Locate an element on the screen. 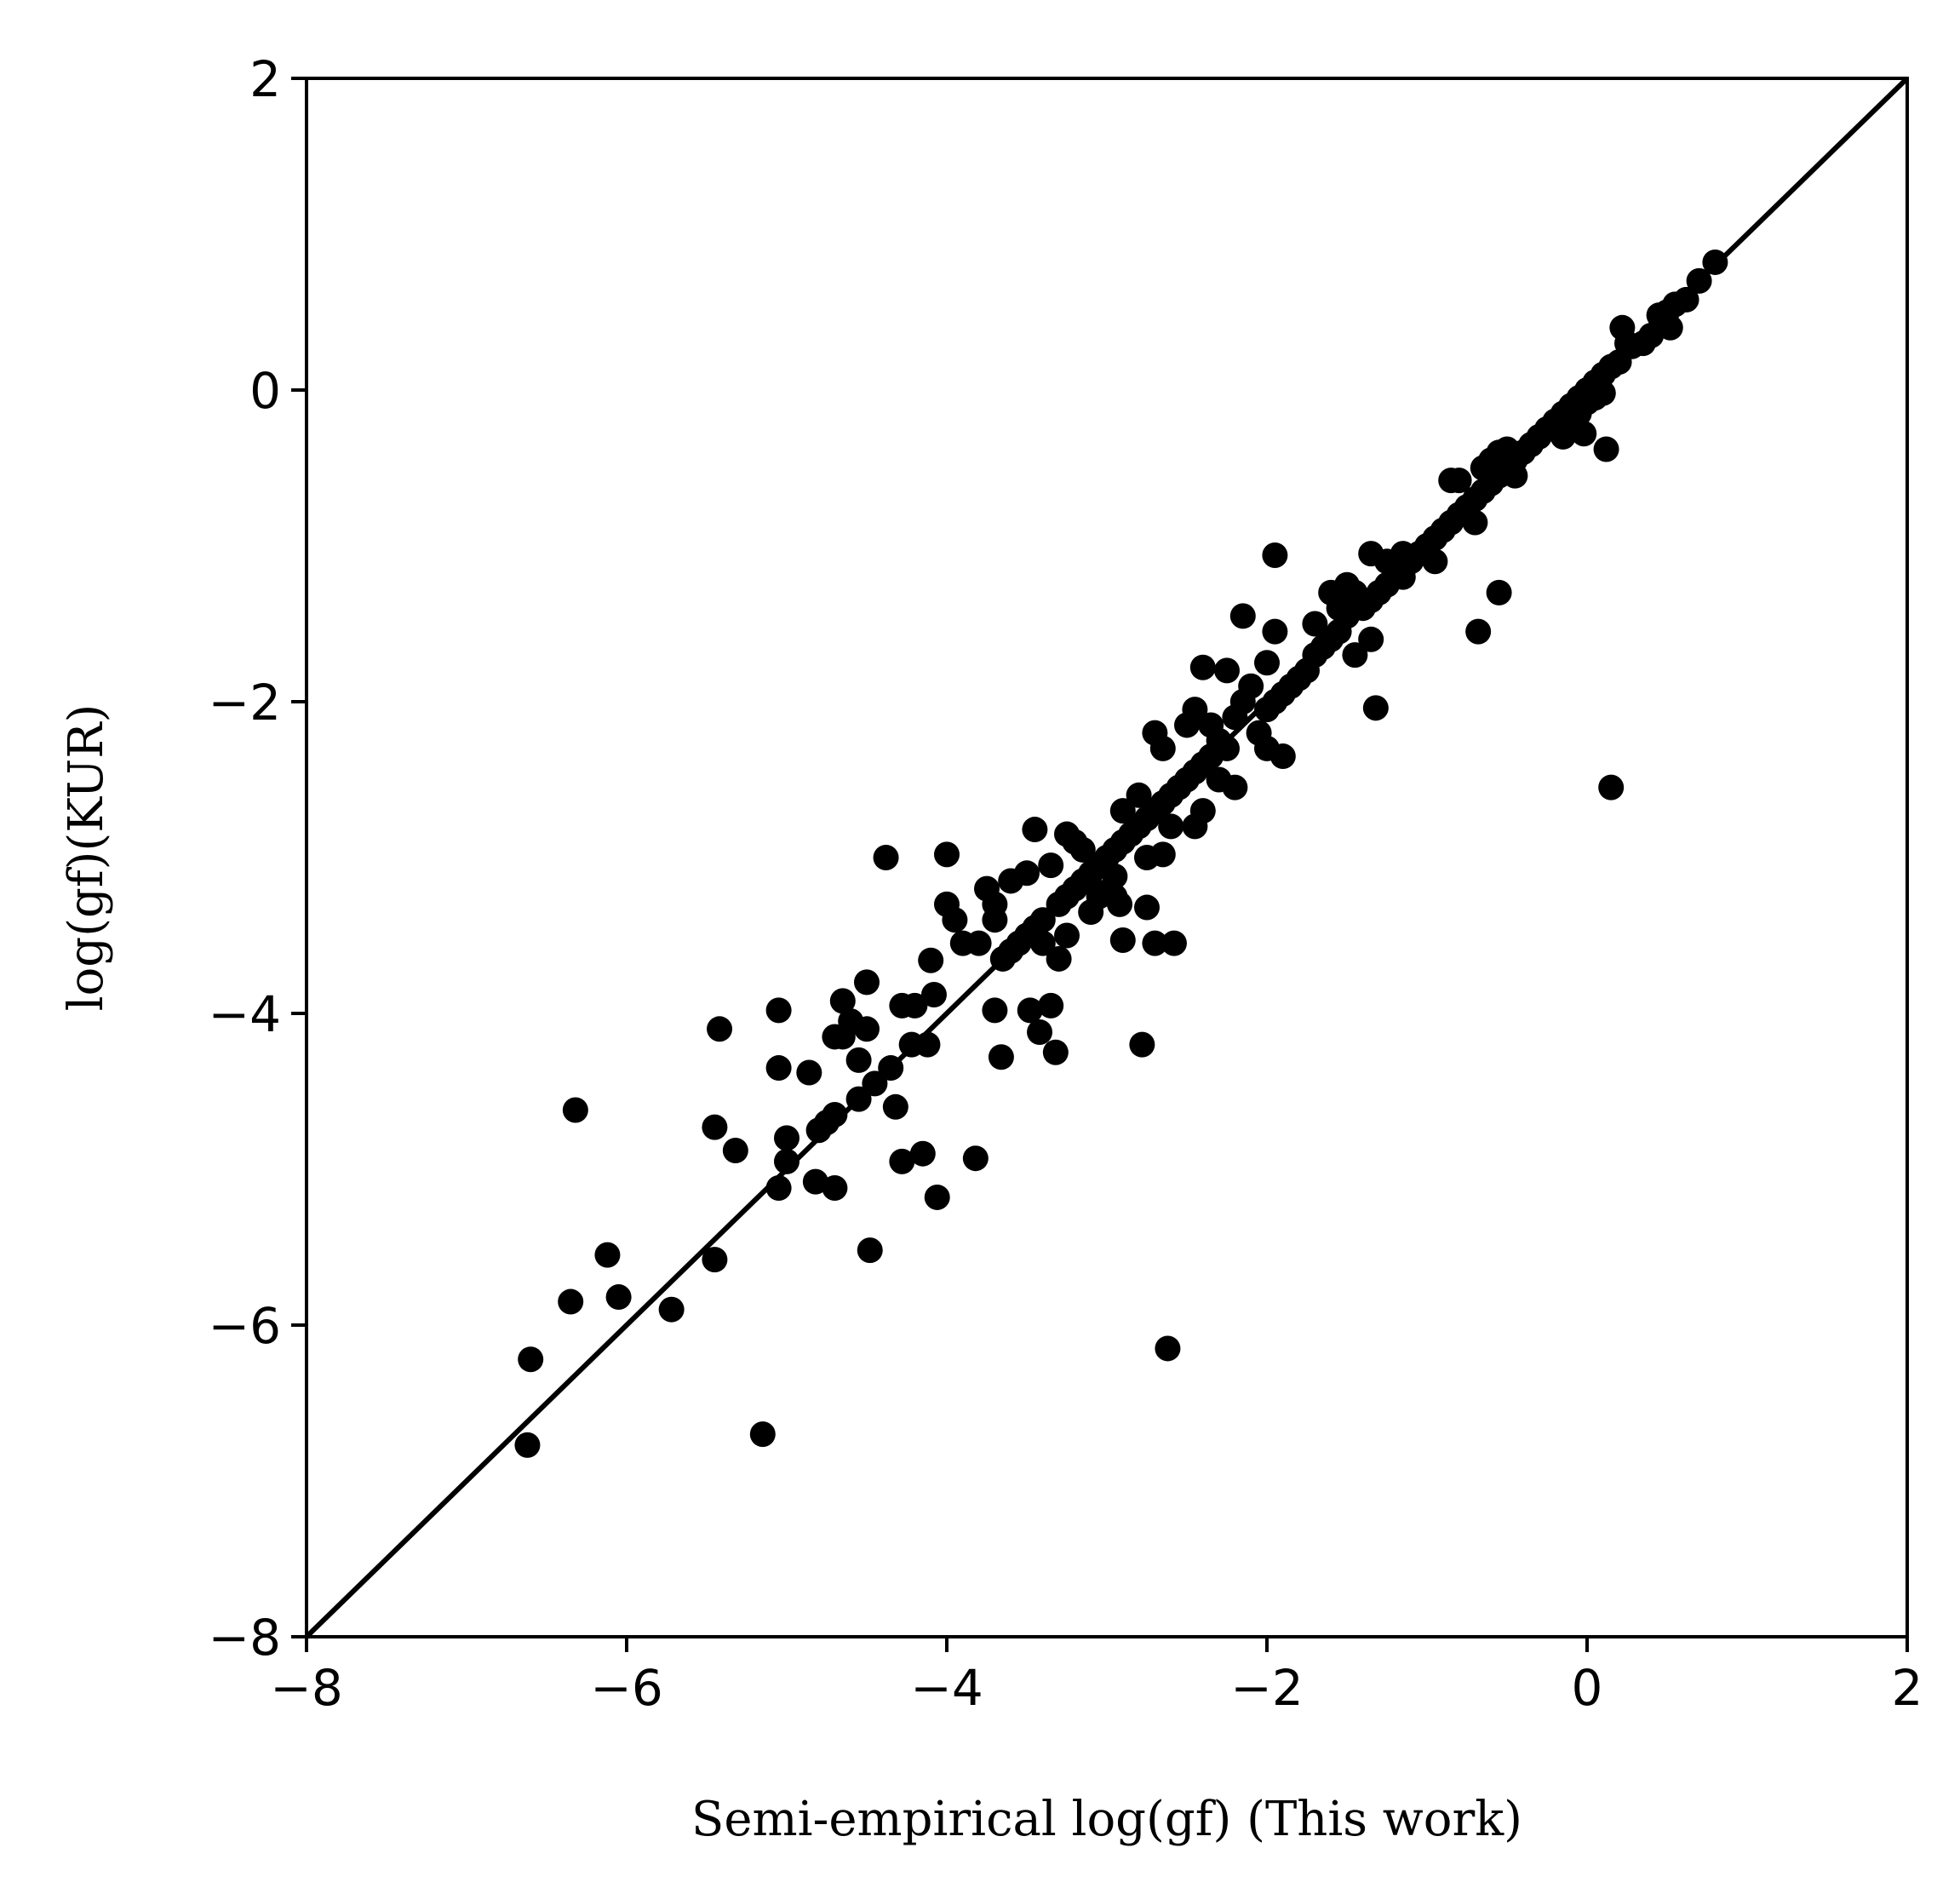  y-tick-label: 2 is located at coordinates (265, 79).